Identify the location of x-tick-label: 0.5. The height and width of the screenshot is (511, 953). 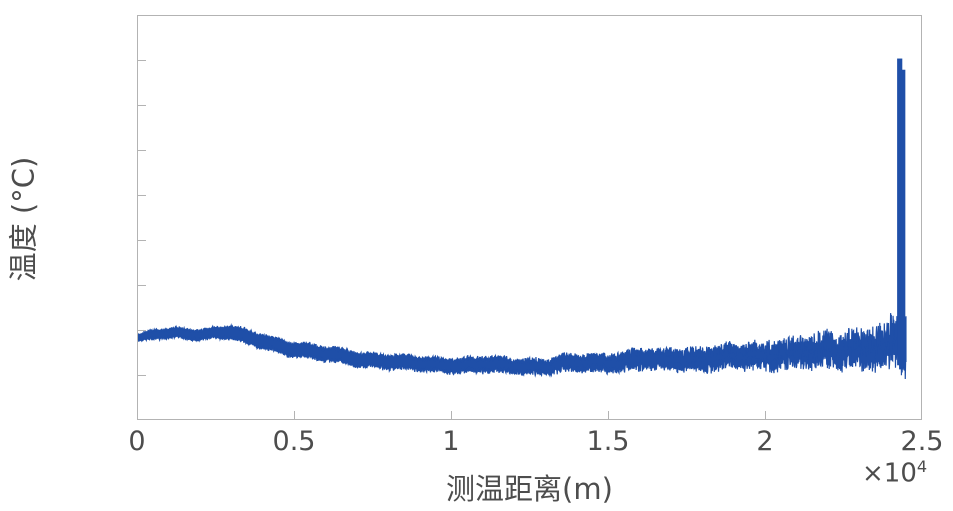
(294, 441).